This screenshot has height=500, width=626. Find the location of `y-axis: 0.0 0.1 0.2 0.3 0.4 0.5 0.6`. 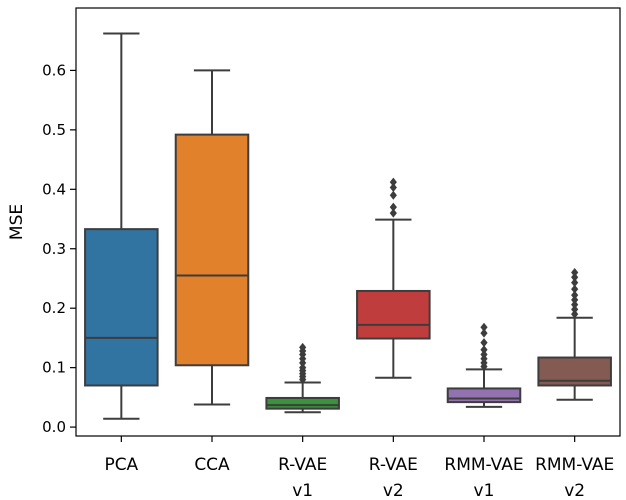

y-axis: 0.0 0.1 0.2 0.3 0.4 0.5 0.6 is located at coordinates (59, 248).